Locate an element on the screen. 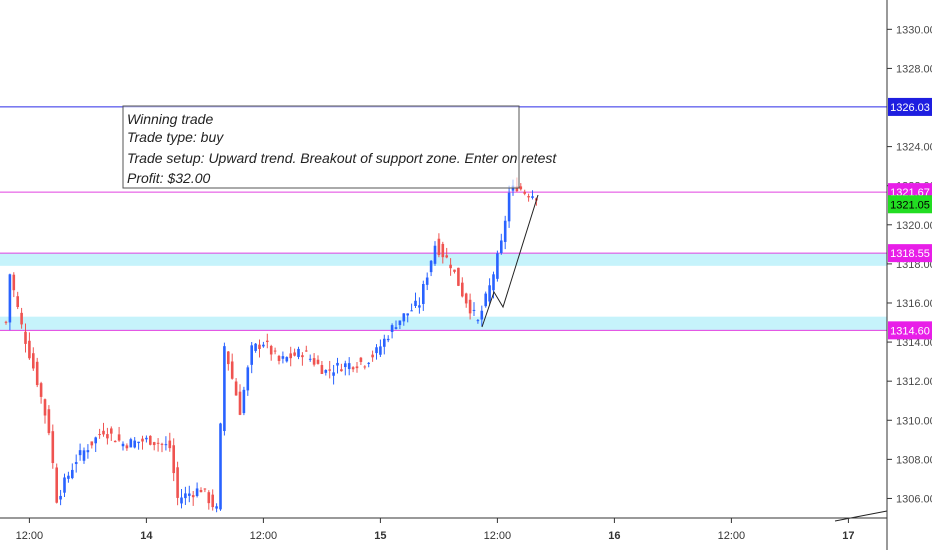 The height and width of the screenshot is (550, 932). annotation-line-1: Winning trade is located at coordinates (170, 119).